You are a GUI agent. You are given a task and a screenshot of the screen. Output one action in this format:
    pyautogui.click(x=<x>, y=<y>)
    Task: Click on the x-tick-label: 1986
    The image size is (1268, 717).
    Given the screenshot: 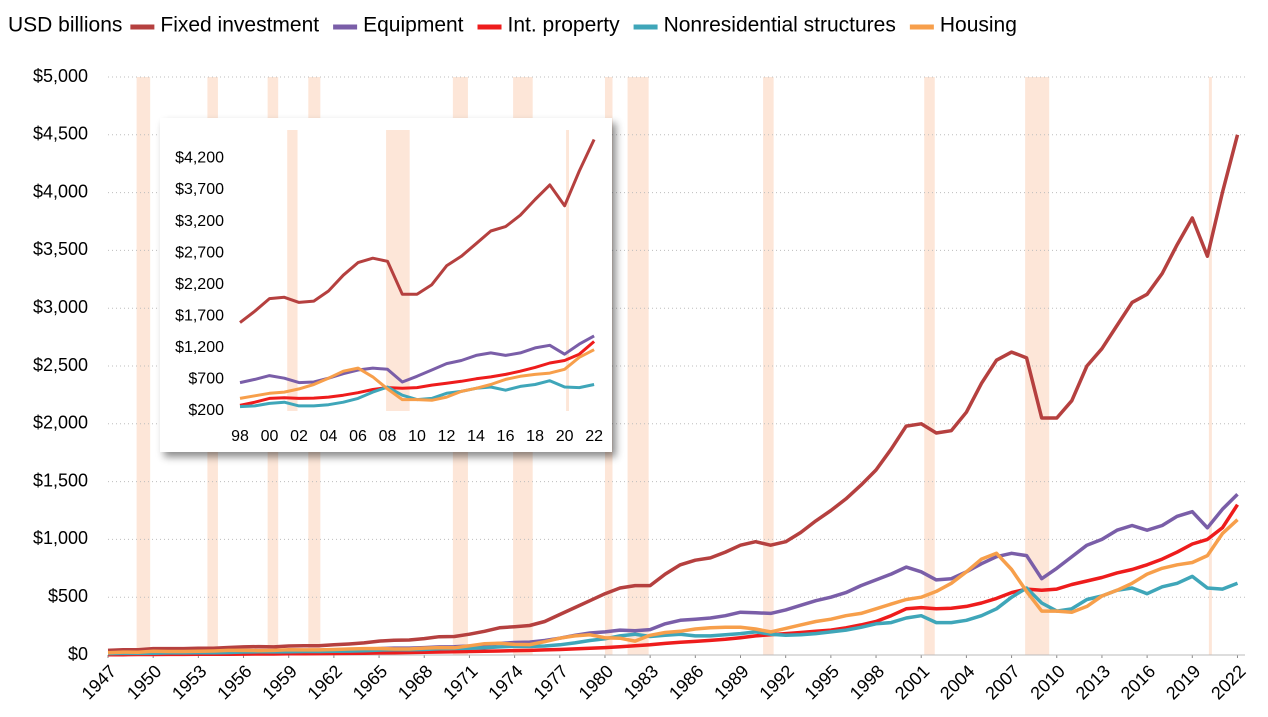 What is the action you would take?
    pyautogui.click(x=686, y=682)
    